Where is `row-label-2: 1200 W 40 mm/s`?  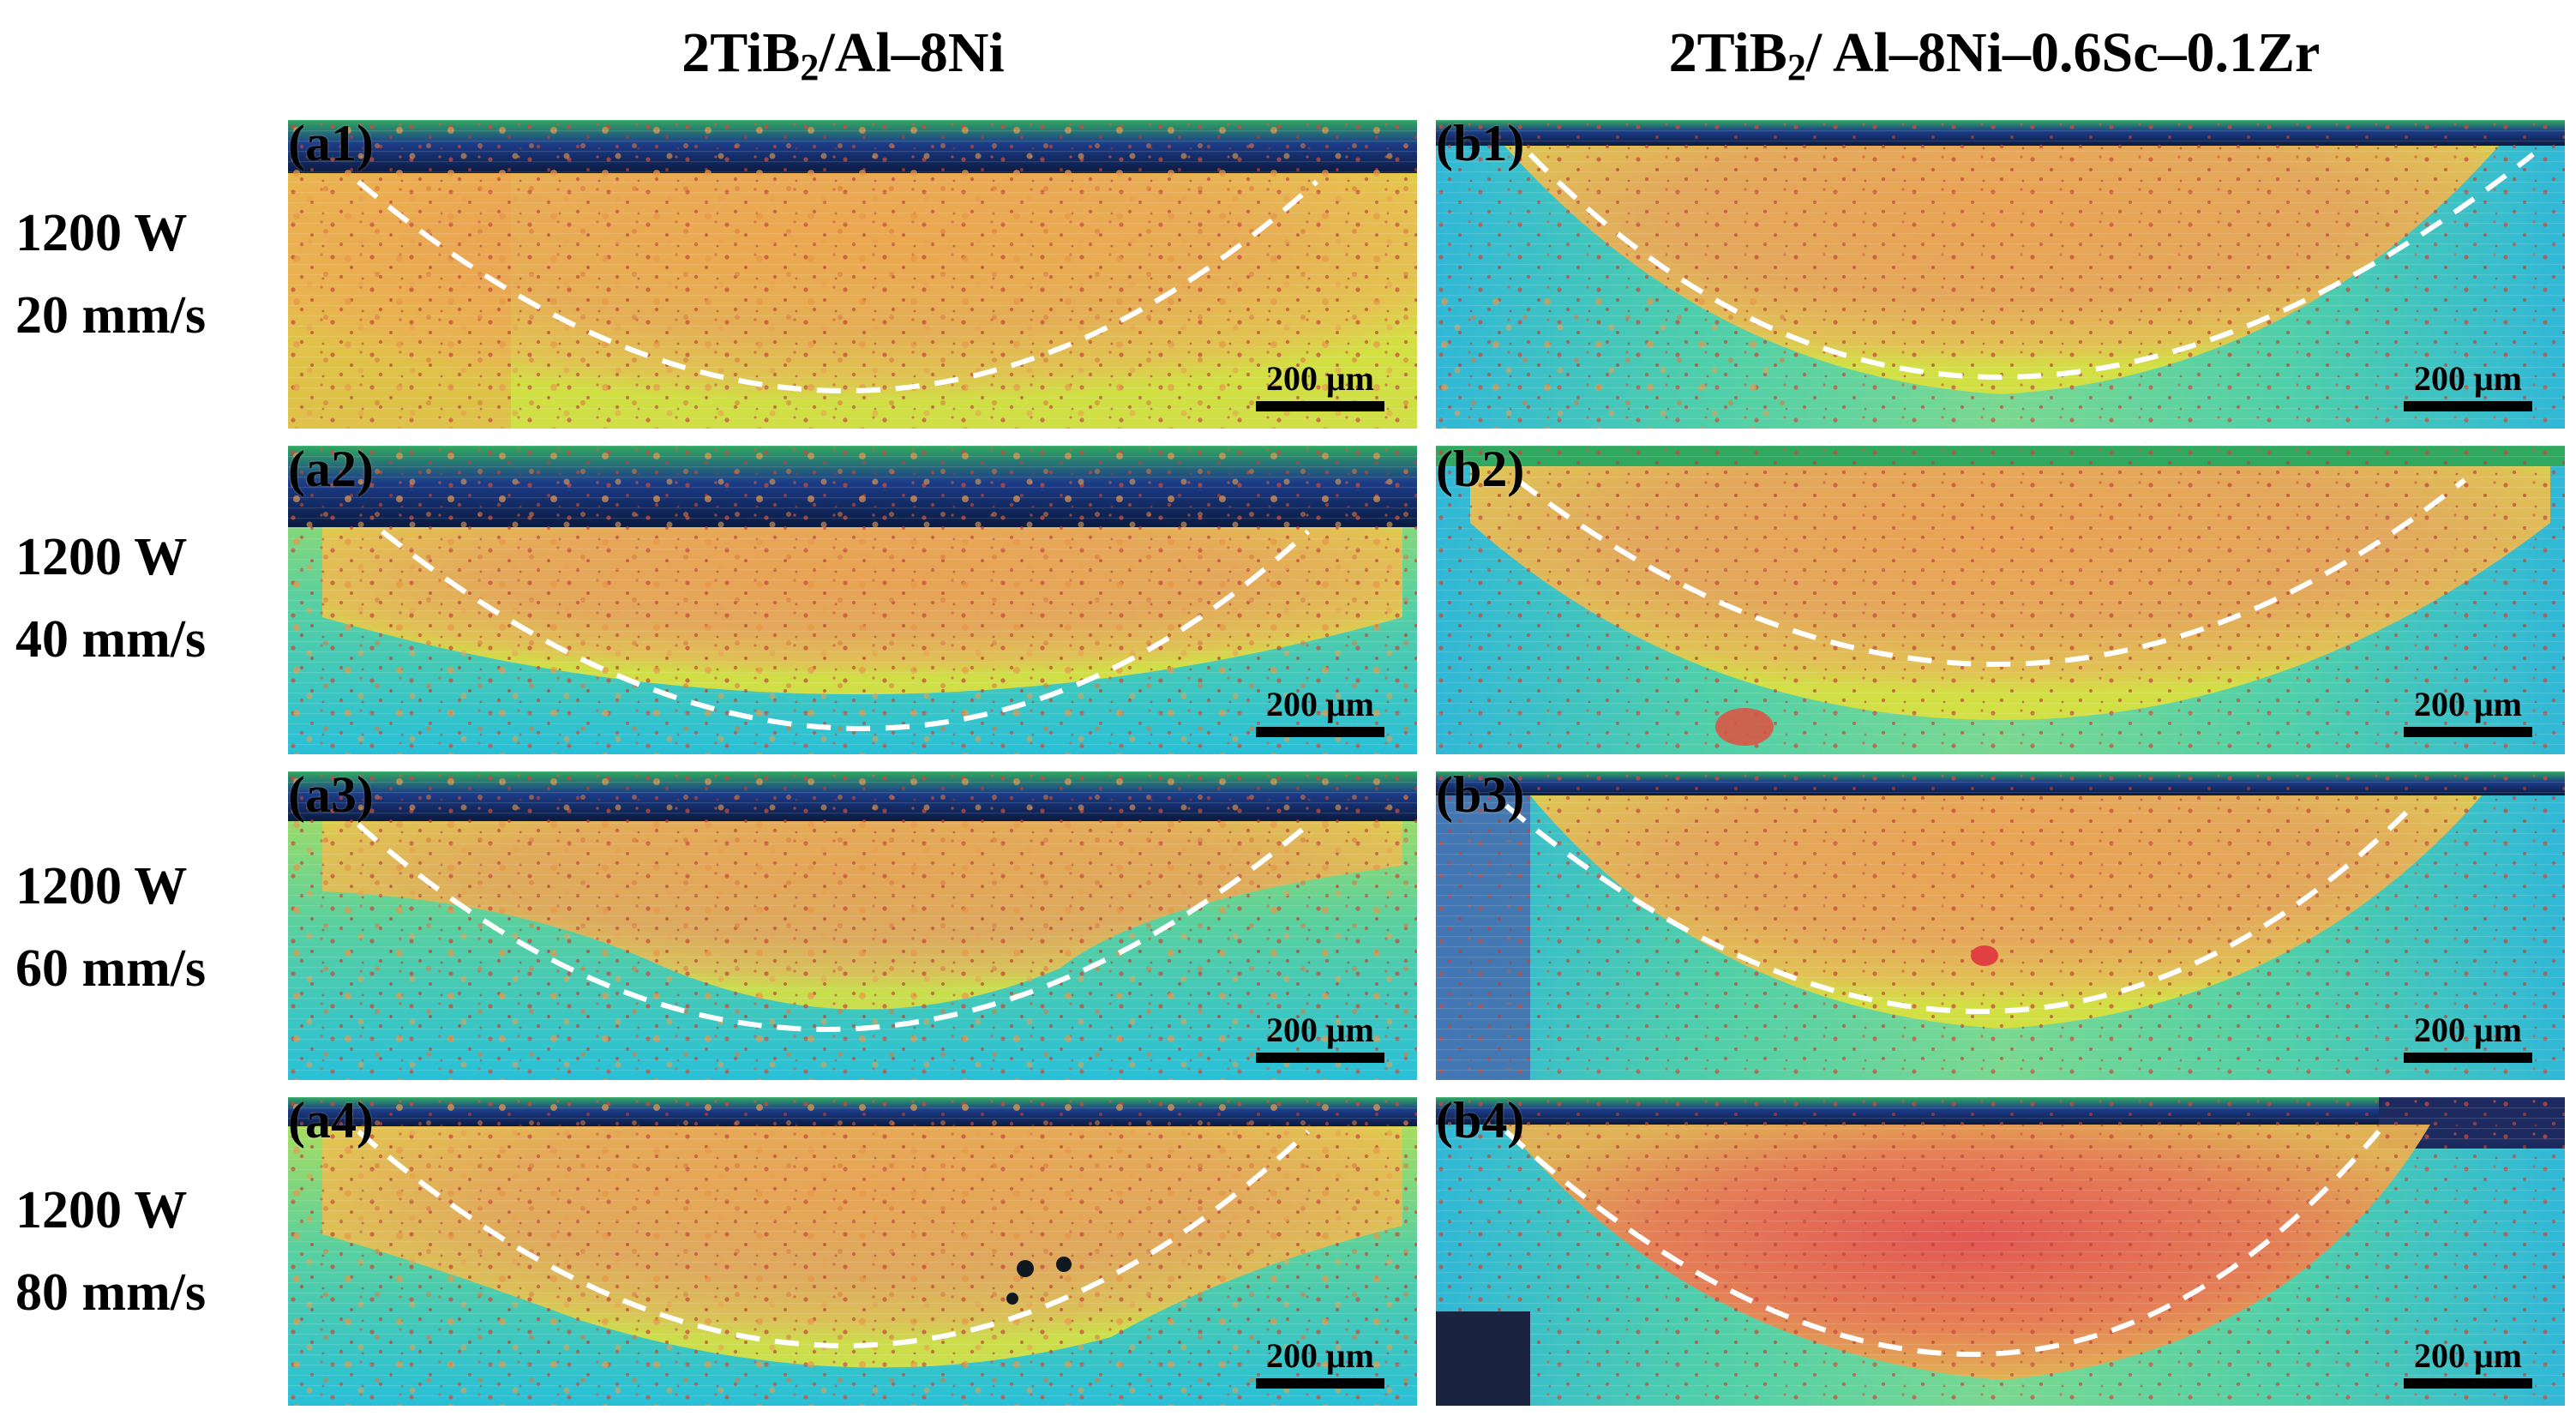
row-label-2: 1200 W 40 mm/s is located at coordinates (144, 598).